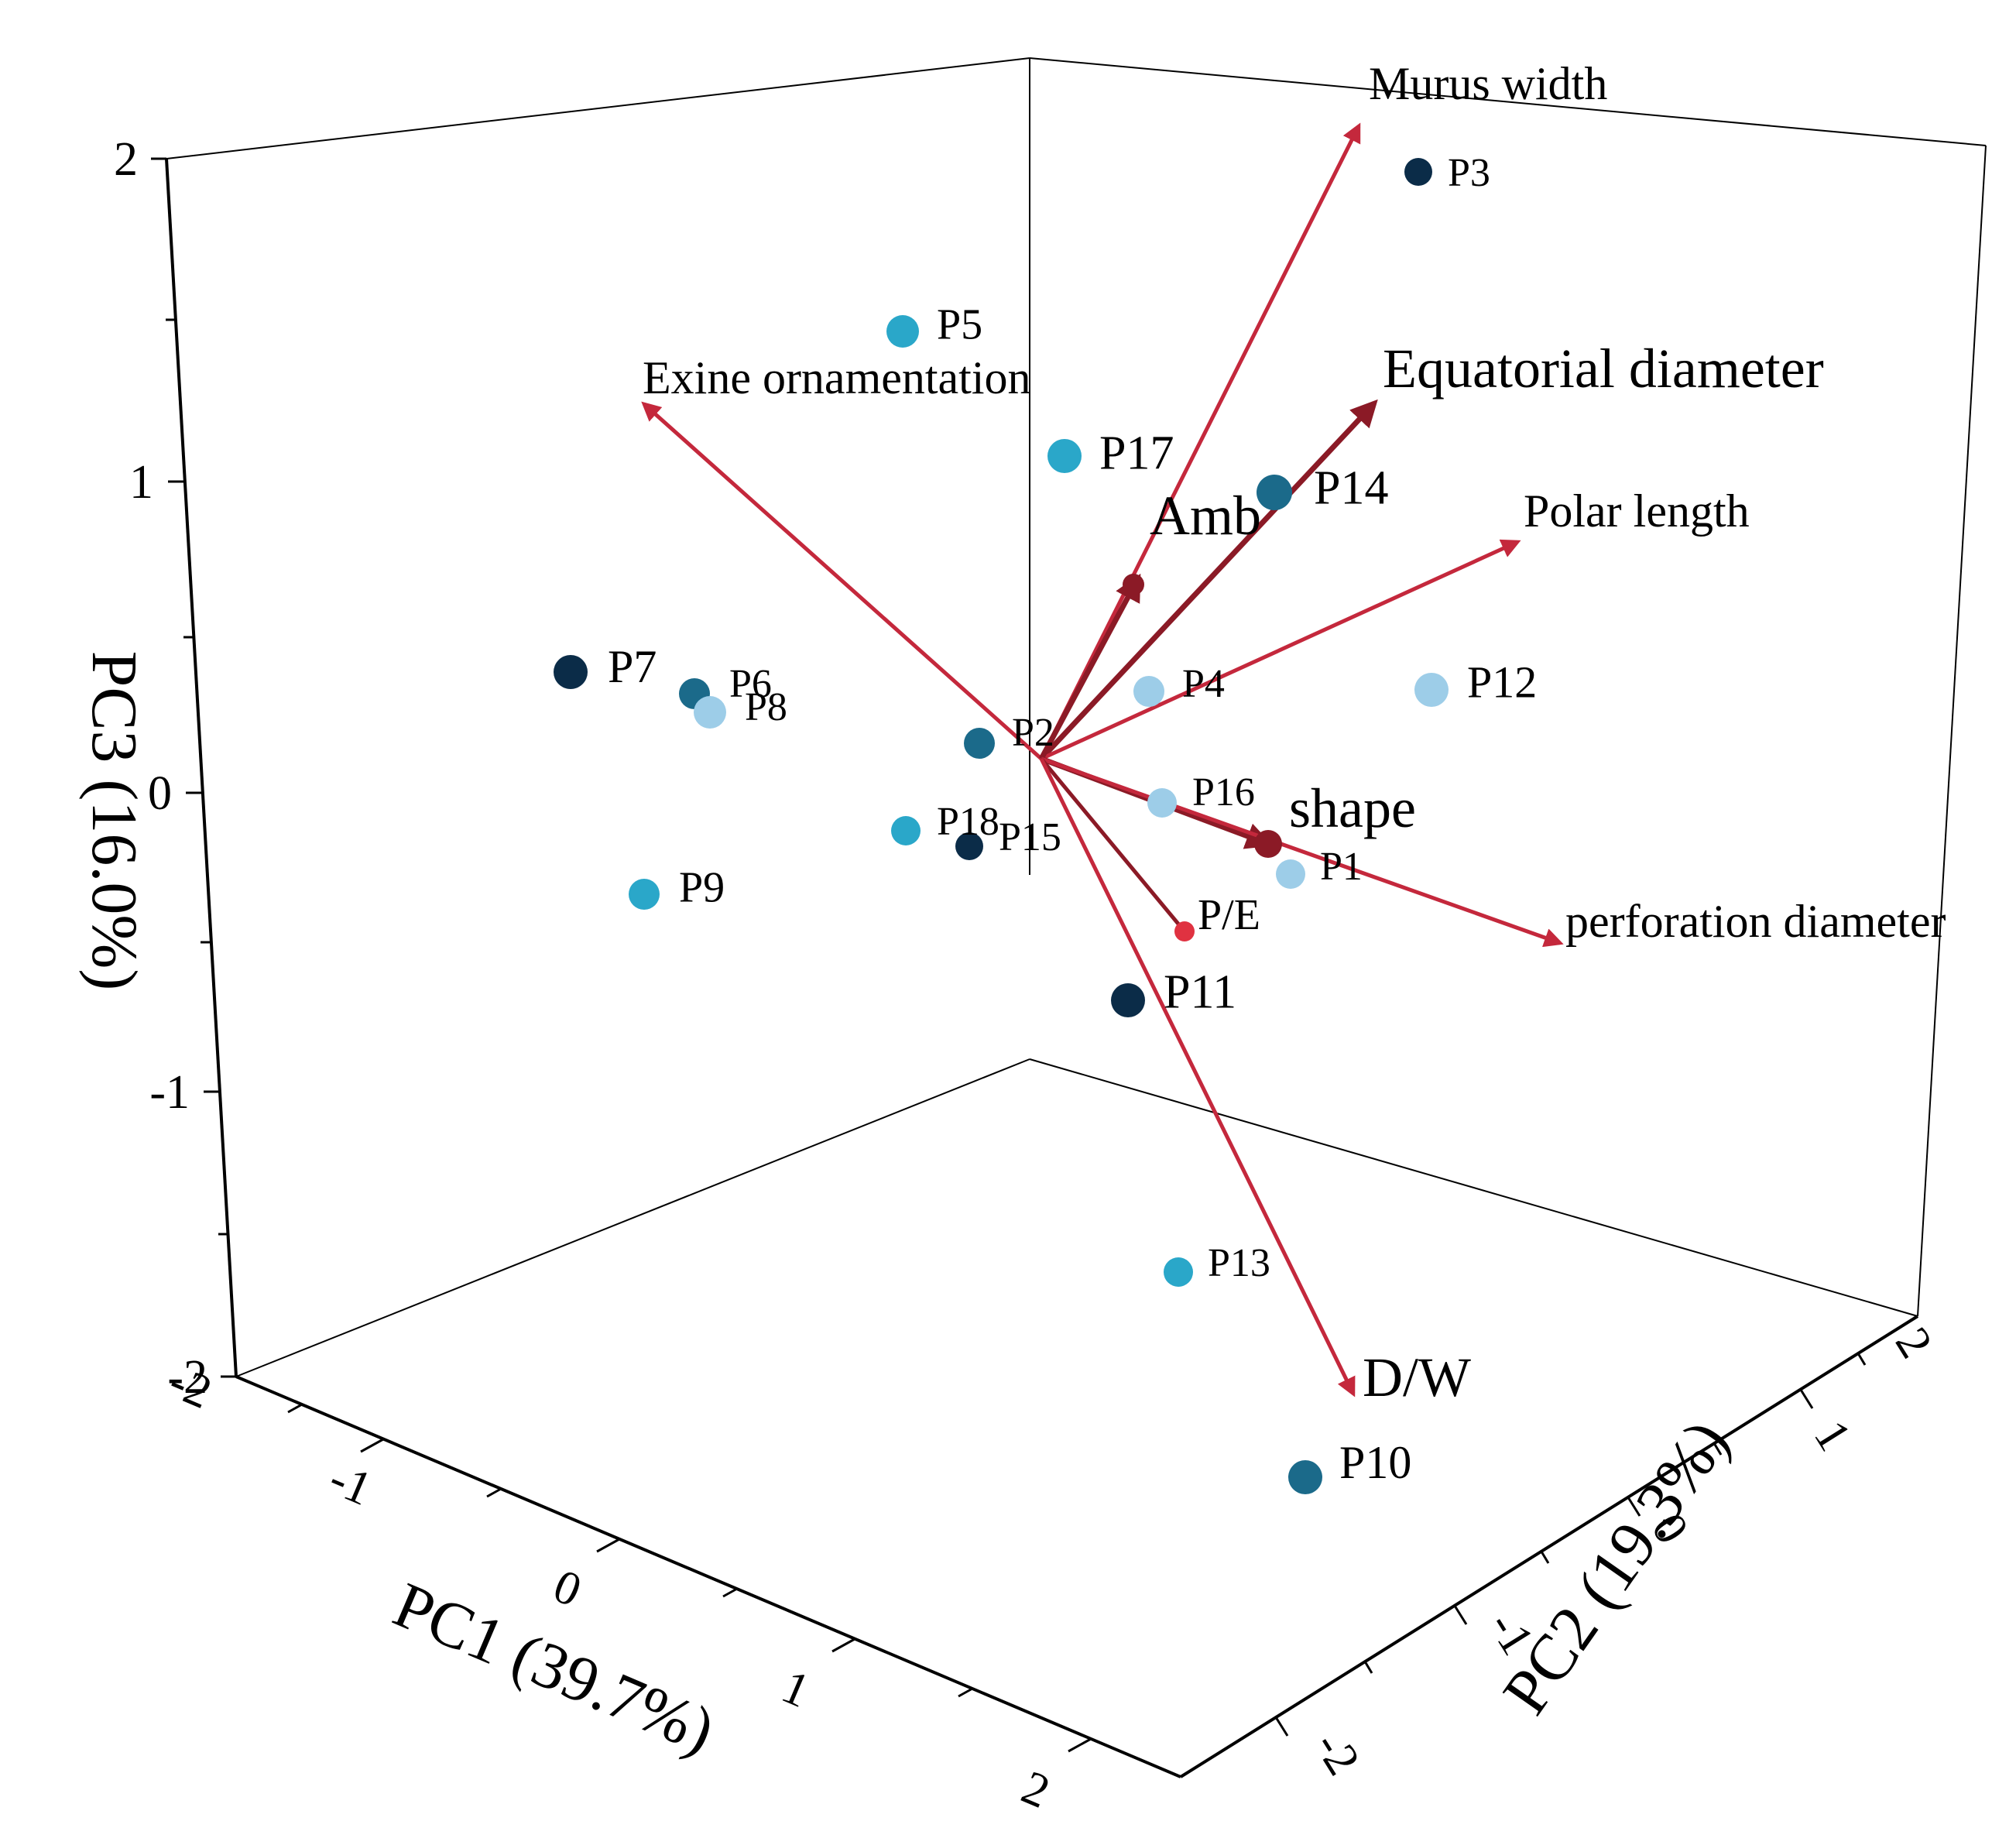  What do you see at coordinates (141, 482) in the screenshot?
I see `pc3-tick-label: 1` at bounding box center [141, 482].